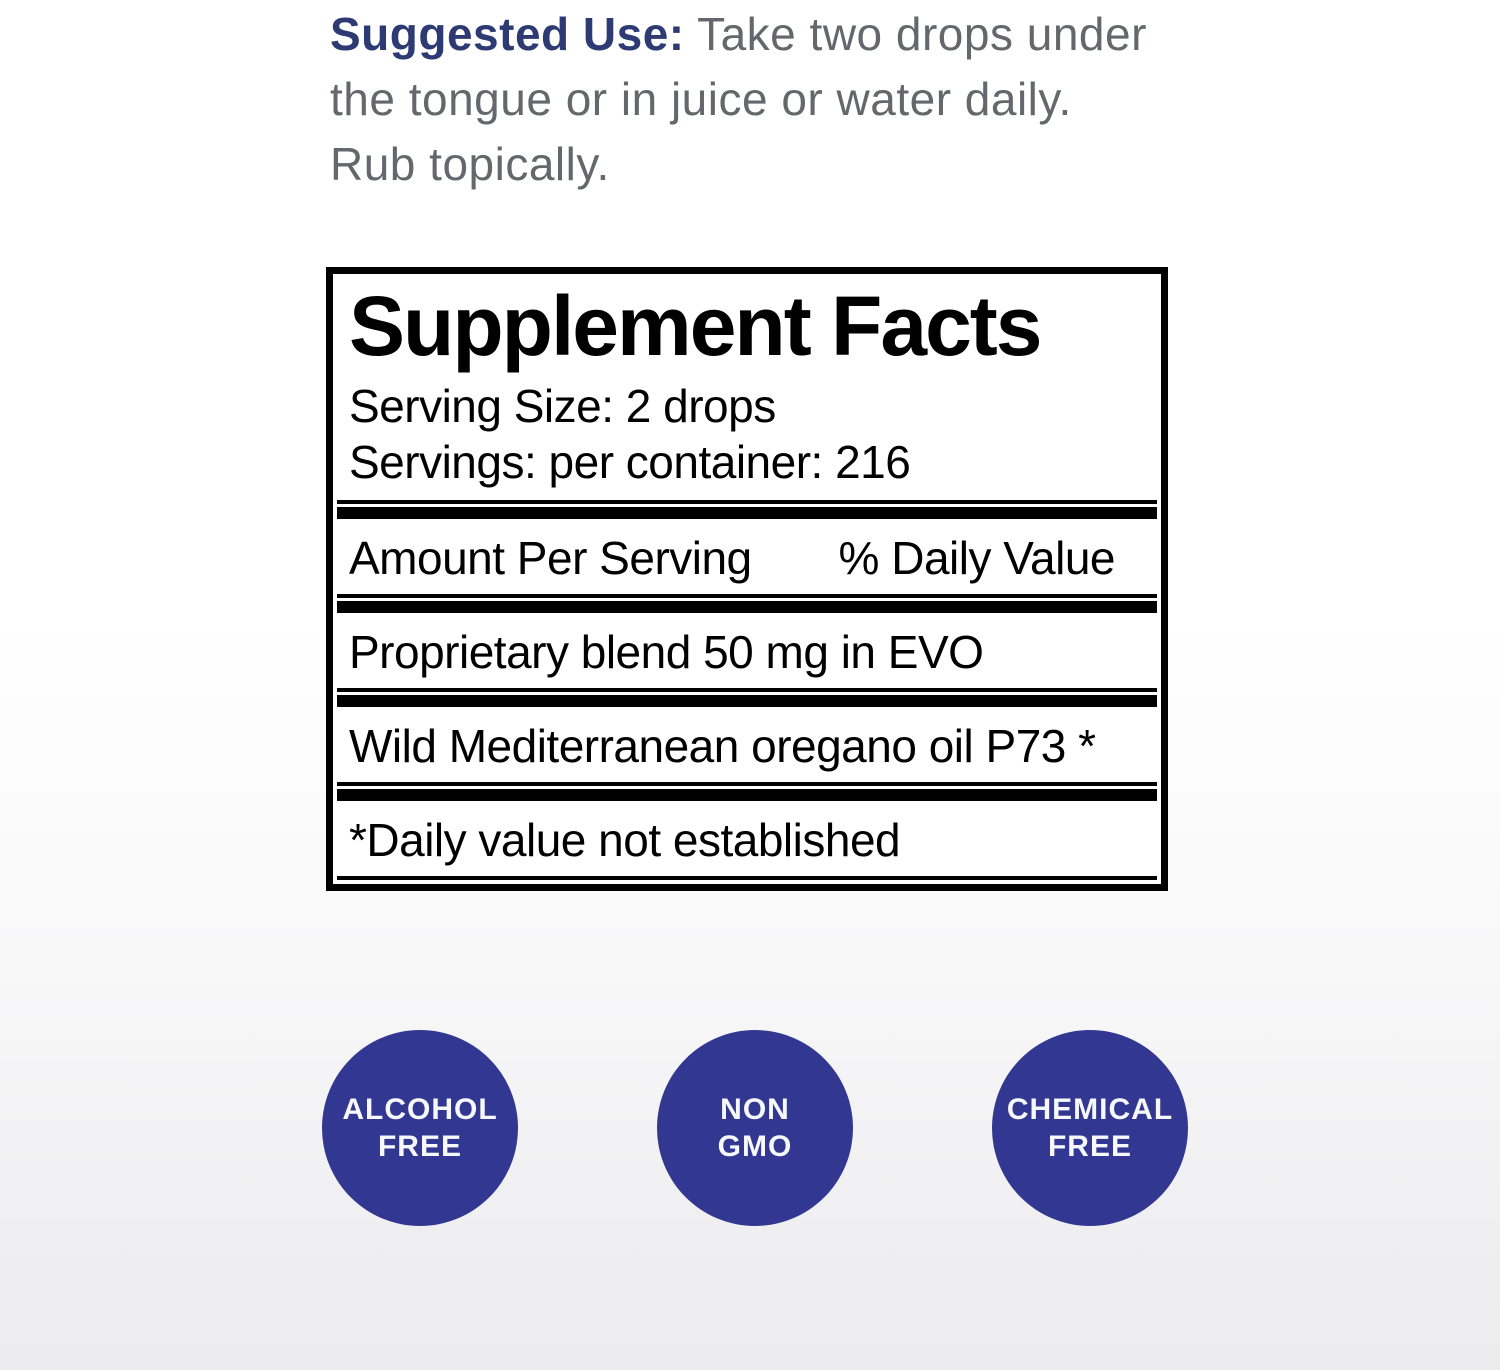 The image size is (1500, 1370). I want to click on suggested-use-line-1: Take two drops under, so click(922, 34).